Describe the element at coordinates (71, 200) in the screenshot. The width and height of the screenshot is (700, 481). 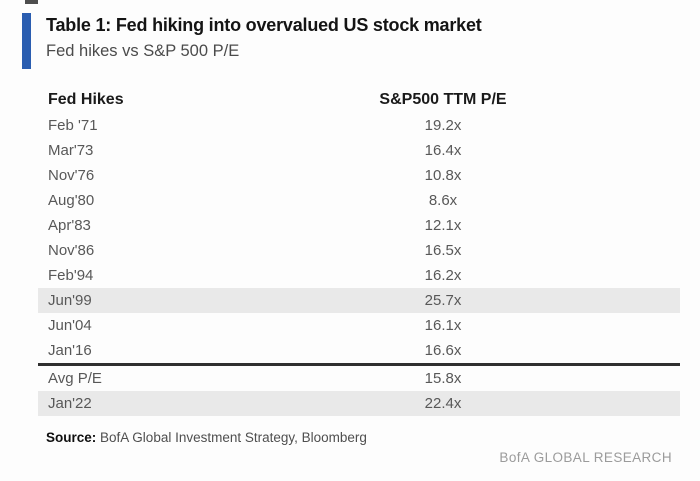
I see `fed-hike-date-cell: Aug'80` at that location.